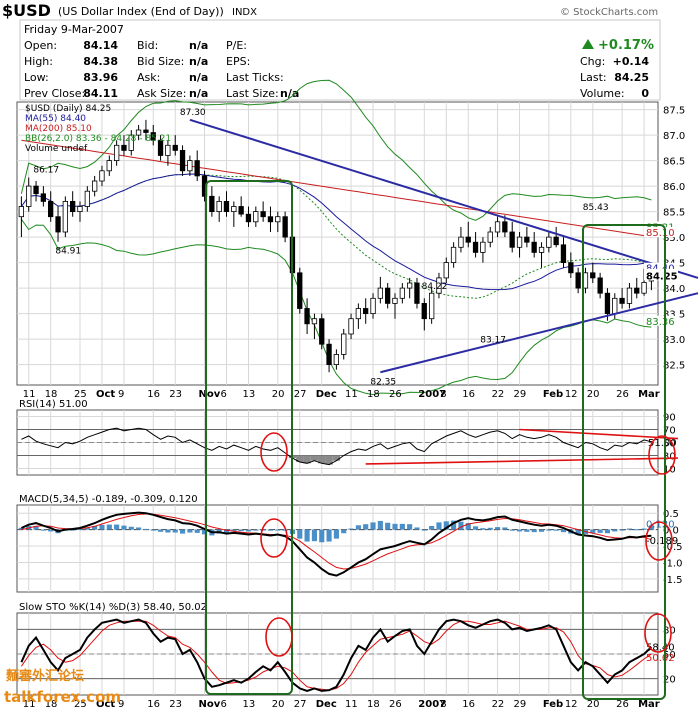 The height and width of the screenshot is (717, 700). I want to click on field-label: Prev Close:, so click(54, 93).